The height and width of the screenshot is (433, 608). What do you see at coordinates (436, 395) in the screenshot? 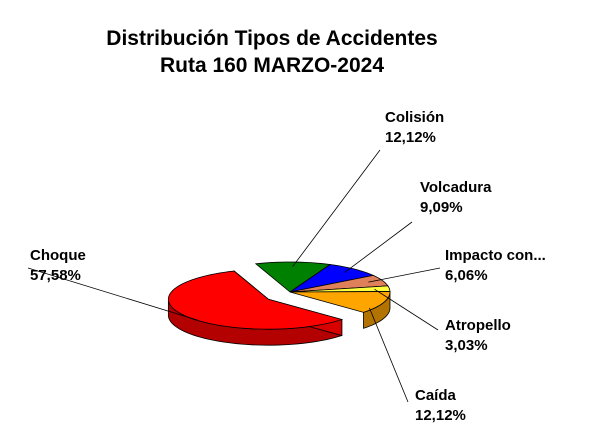
I see `slice-label: Caída` at bounding box center [436, 395].